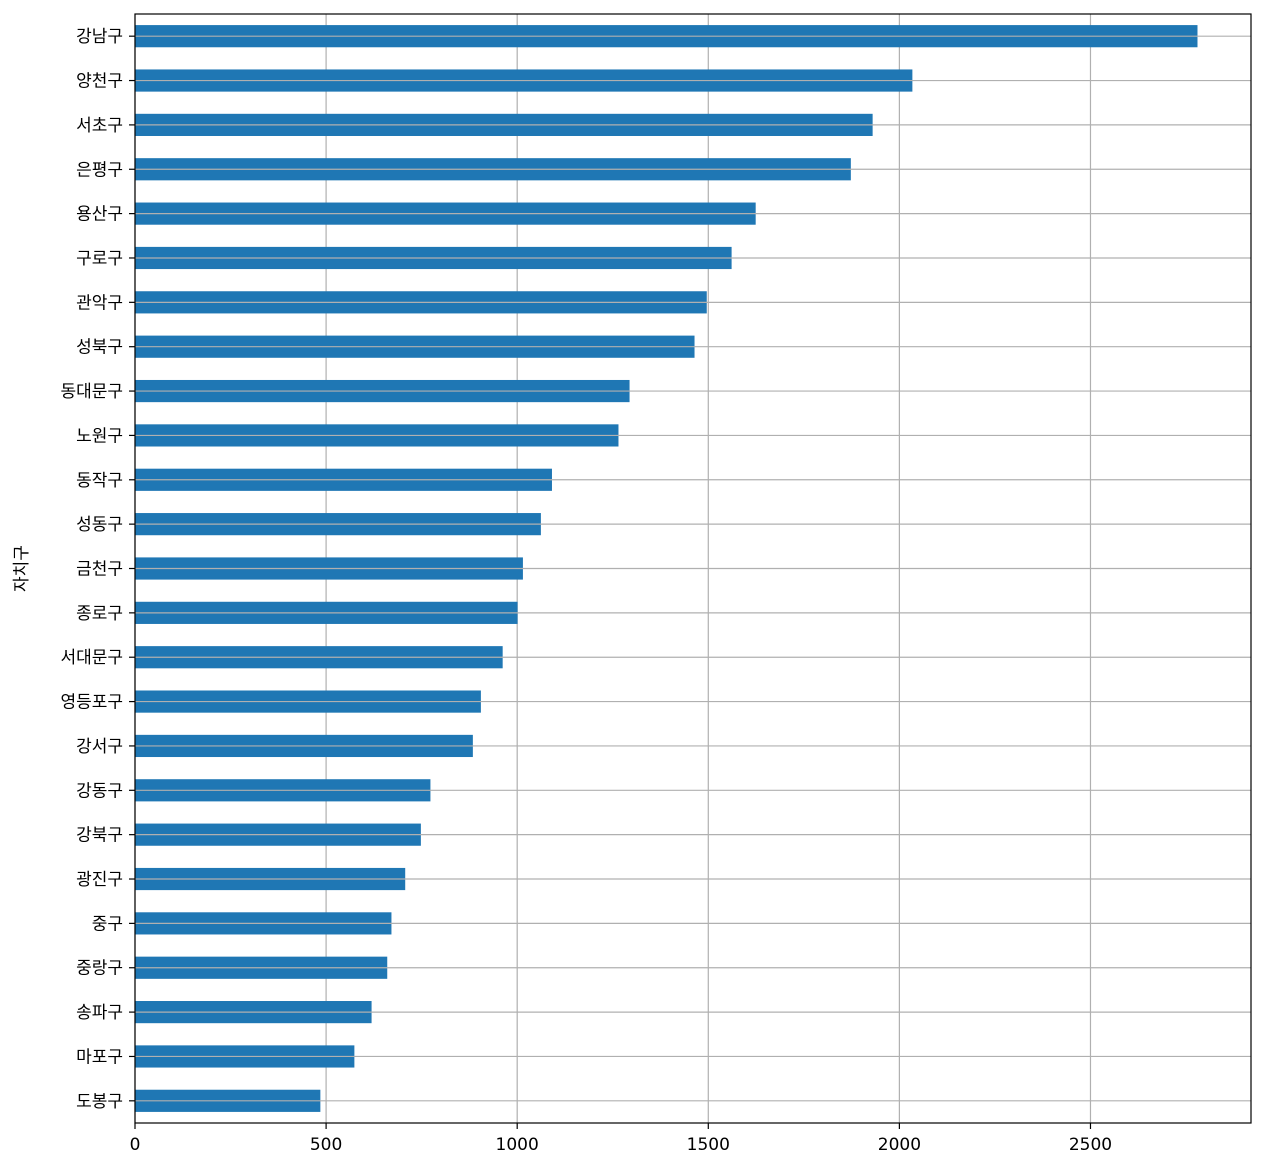 The height and width of the screenshot is (1170, 1265). Describe the element at coordinates (99, 836) in the screenshot. I see `y-tick-label: 강북구` at that location.